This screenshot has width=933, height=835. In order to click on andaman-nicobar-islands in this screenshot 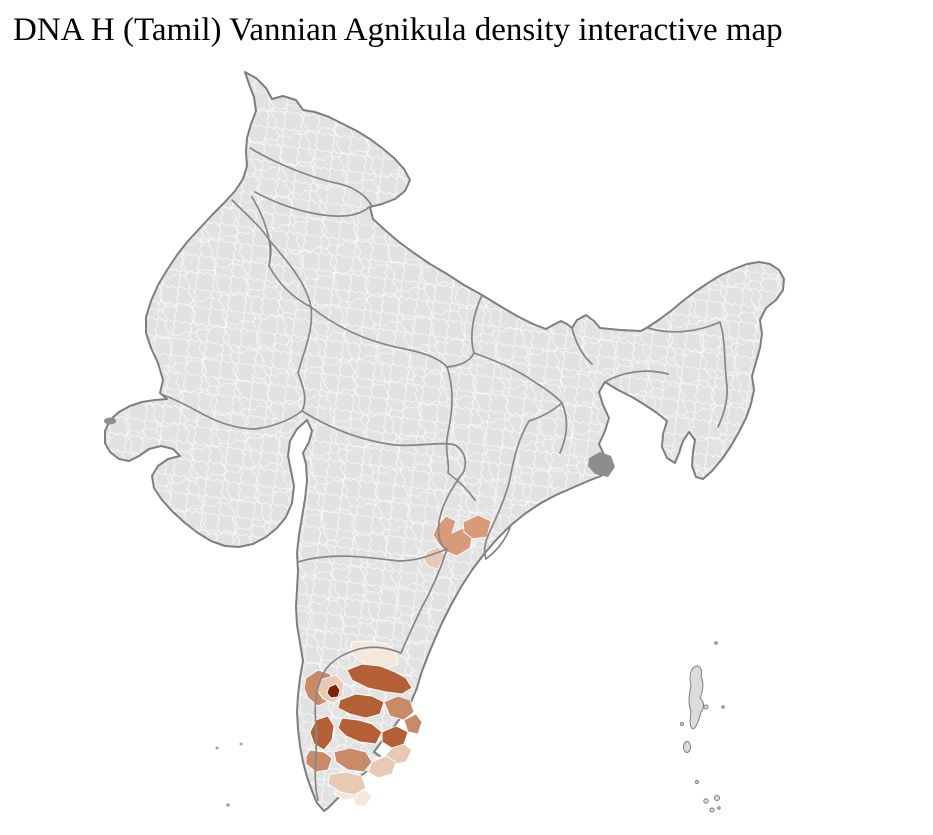, I will do `click(702, 727)`.